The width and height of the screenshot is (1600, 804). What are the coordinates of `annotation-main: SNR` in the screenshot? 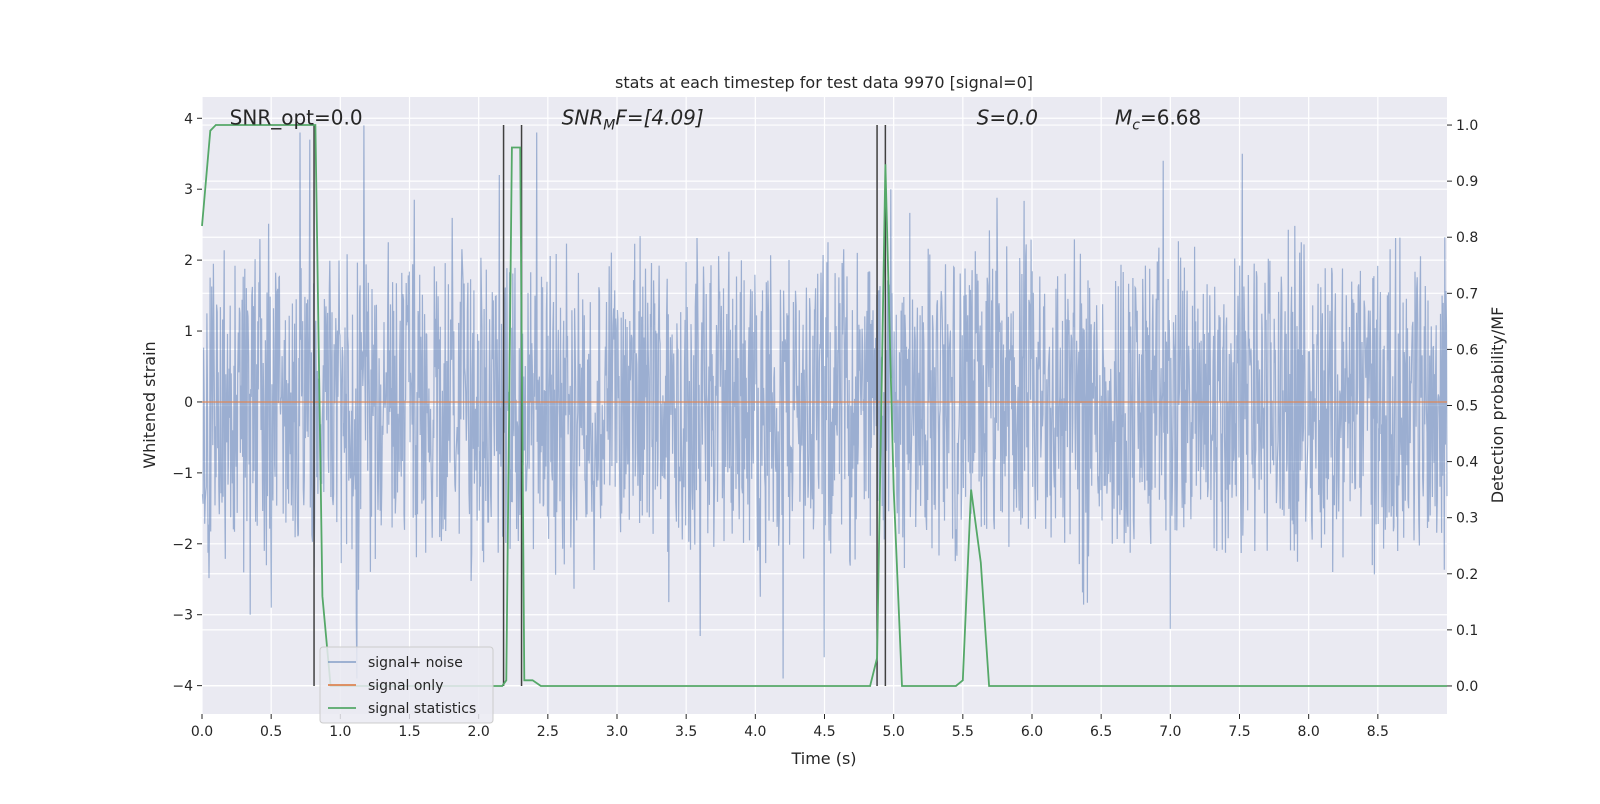 It's located at (583, 117).